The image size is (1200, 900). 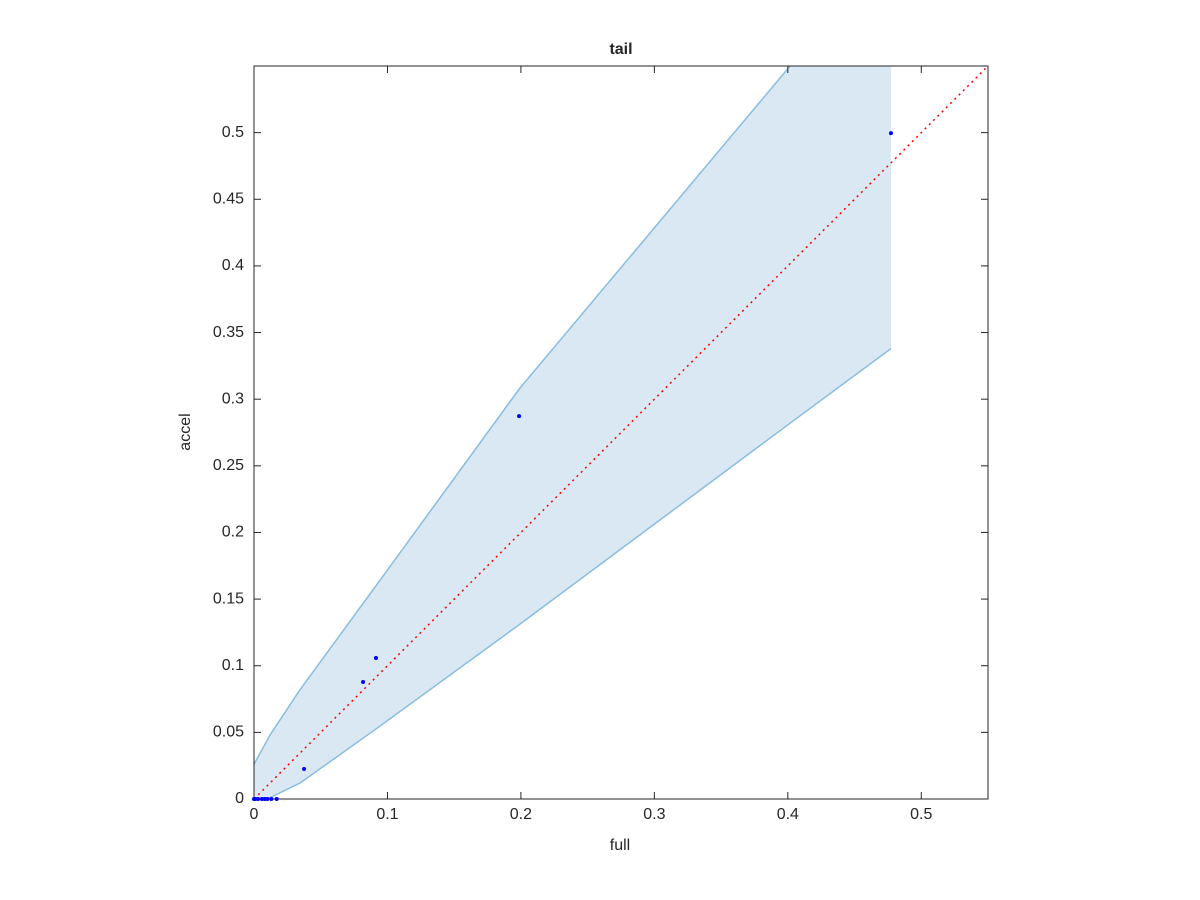 I want to click on y-tick-label: 0.5, so click(x=233, y=132).